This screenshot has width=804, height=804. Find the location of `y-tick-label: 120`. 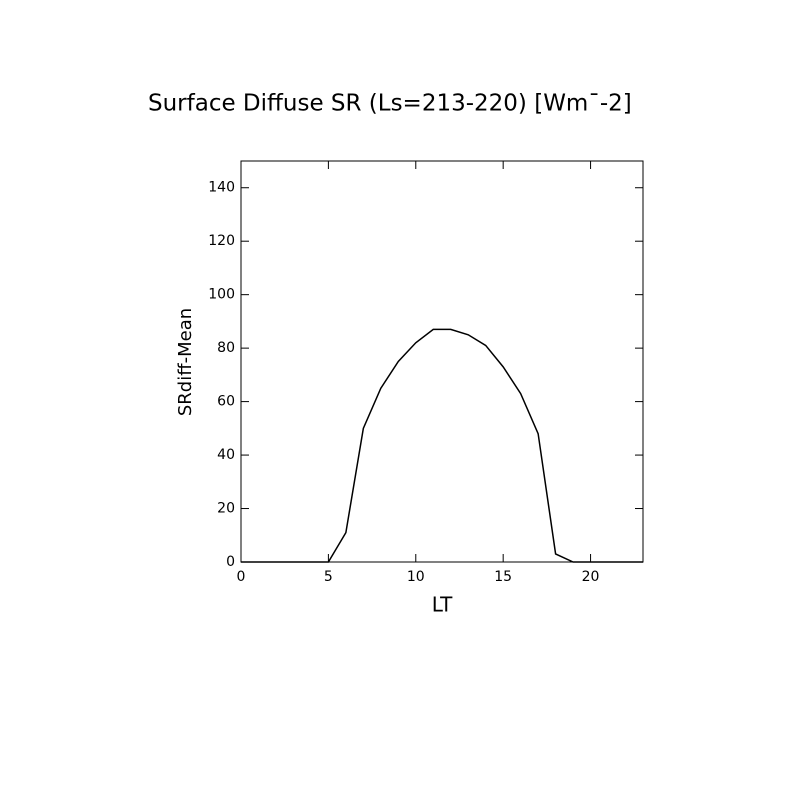

y-tick-label: 120 is located at coordinates (221, 241).